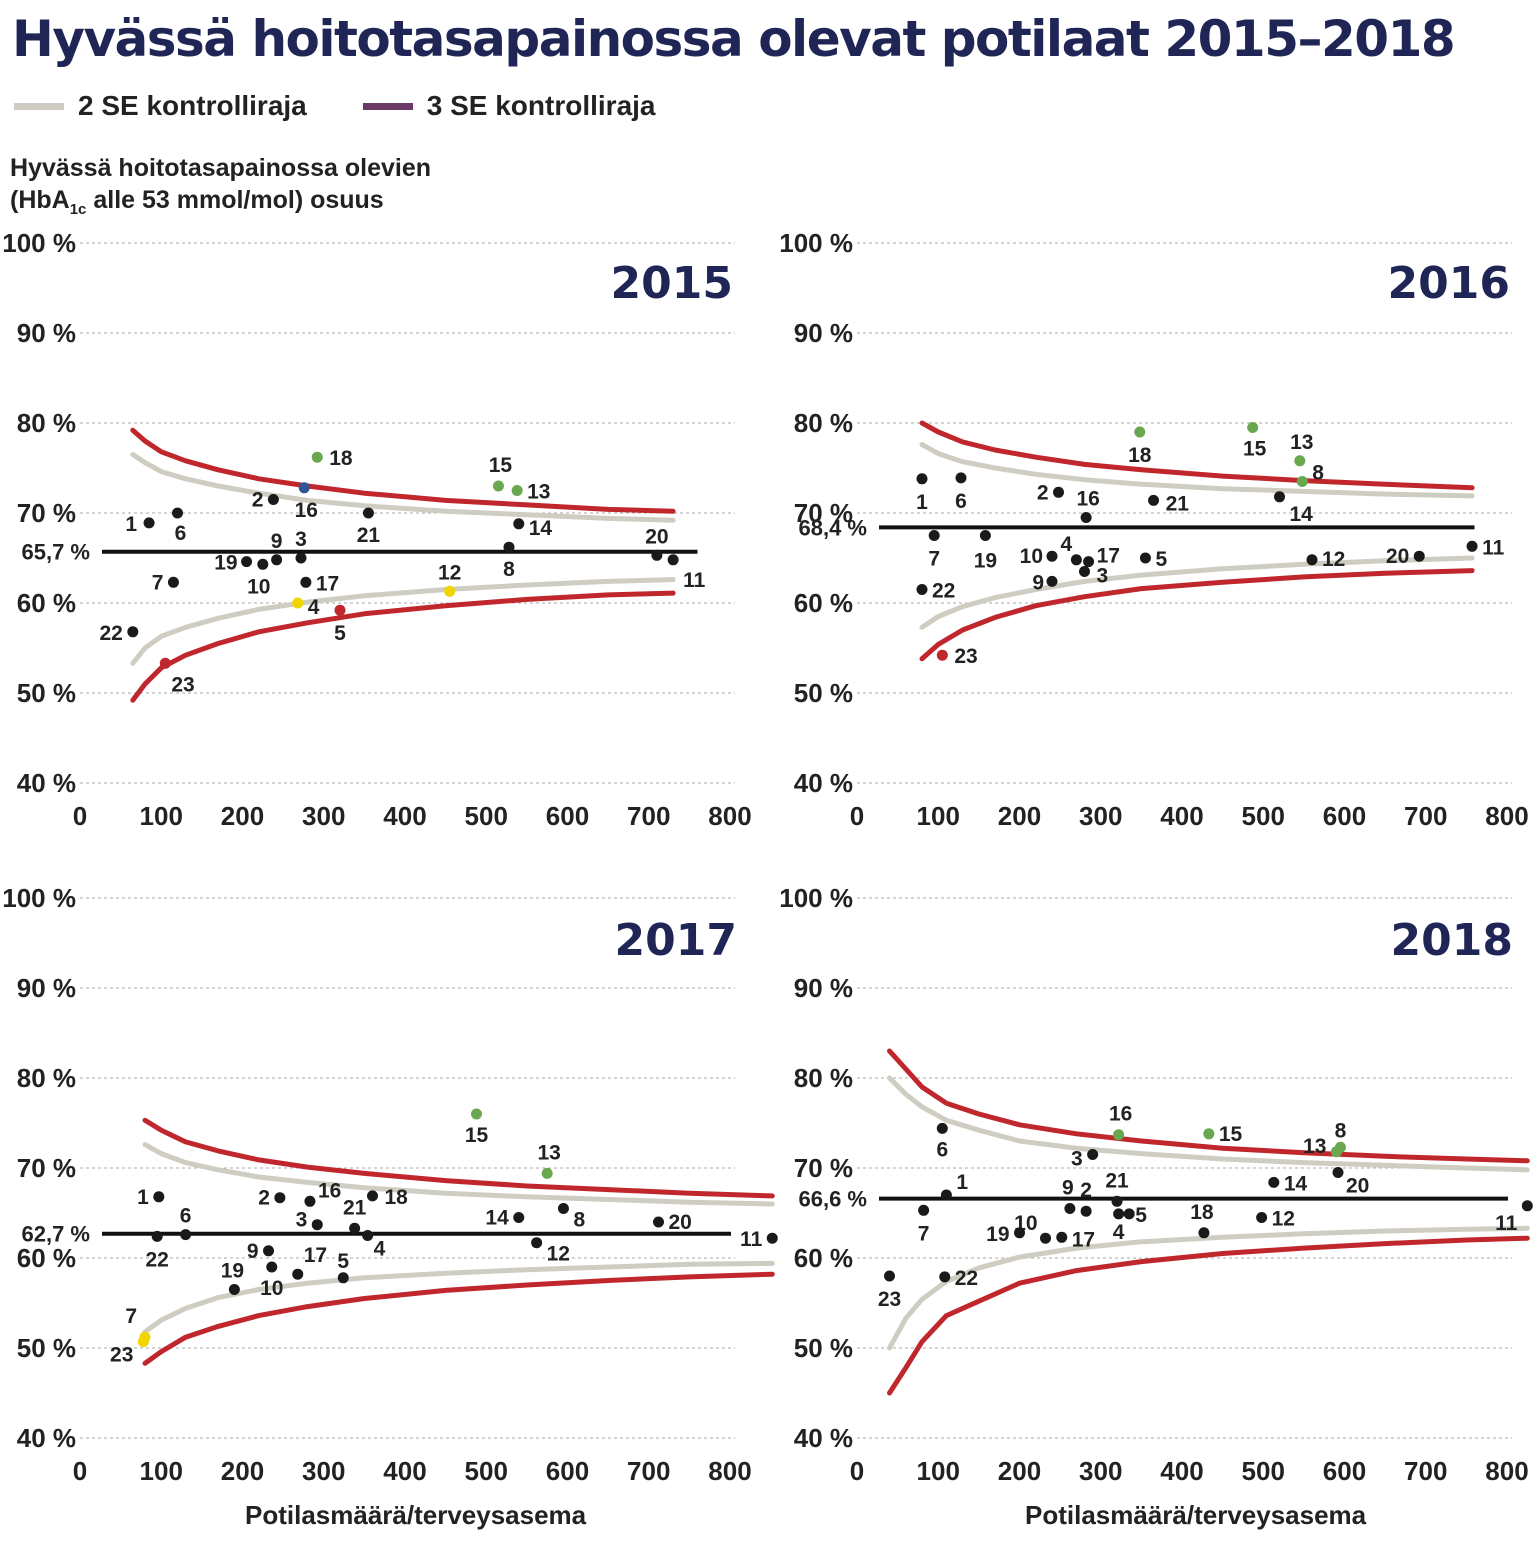 This screenshot has width=1535, height=1563. What do you see at coordinates (558, 1254) in the screenshot?
I see `data-point-label: 12` at bounding box center [558, 1254].